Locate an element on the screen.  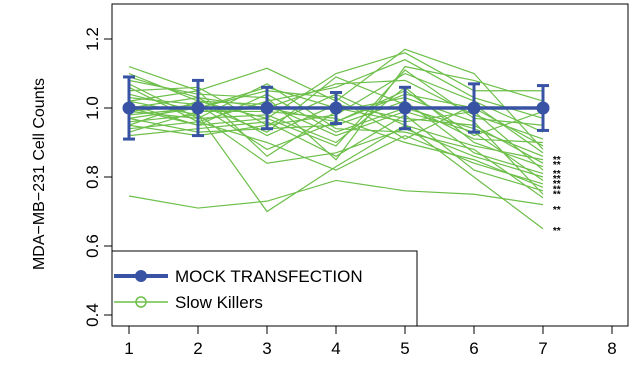
mock-transfection-series is located at coordinates (336, 108).